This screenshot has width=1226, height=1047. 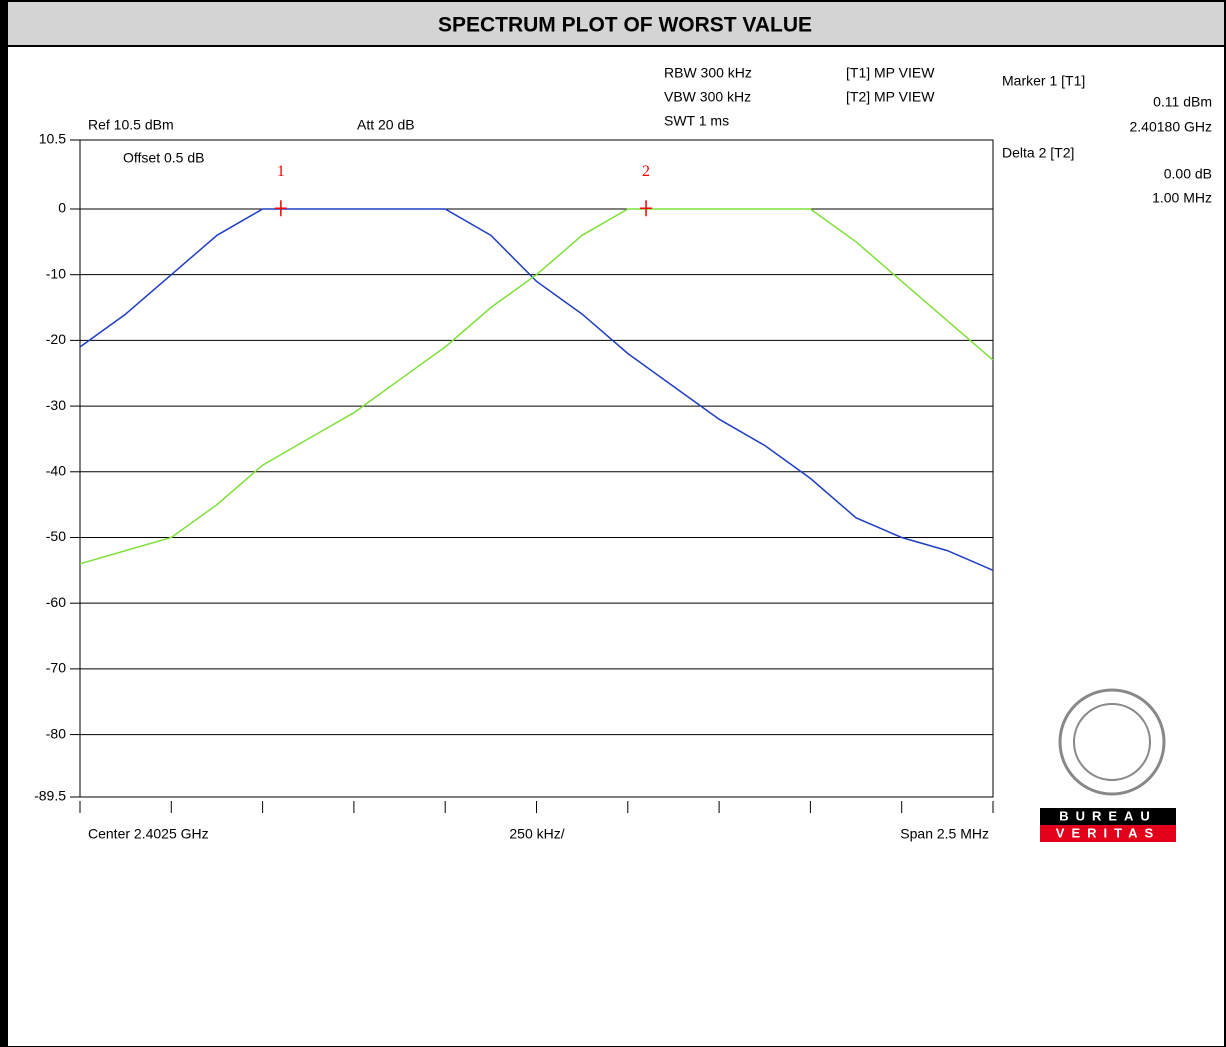 I want to click on annotation: Span 2.5 MHz, so click(x=944, y=834).